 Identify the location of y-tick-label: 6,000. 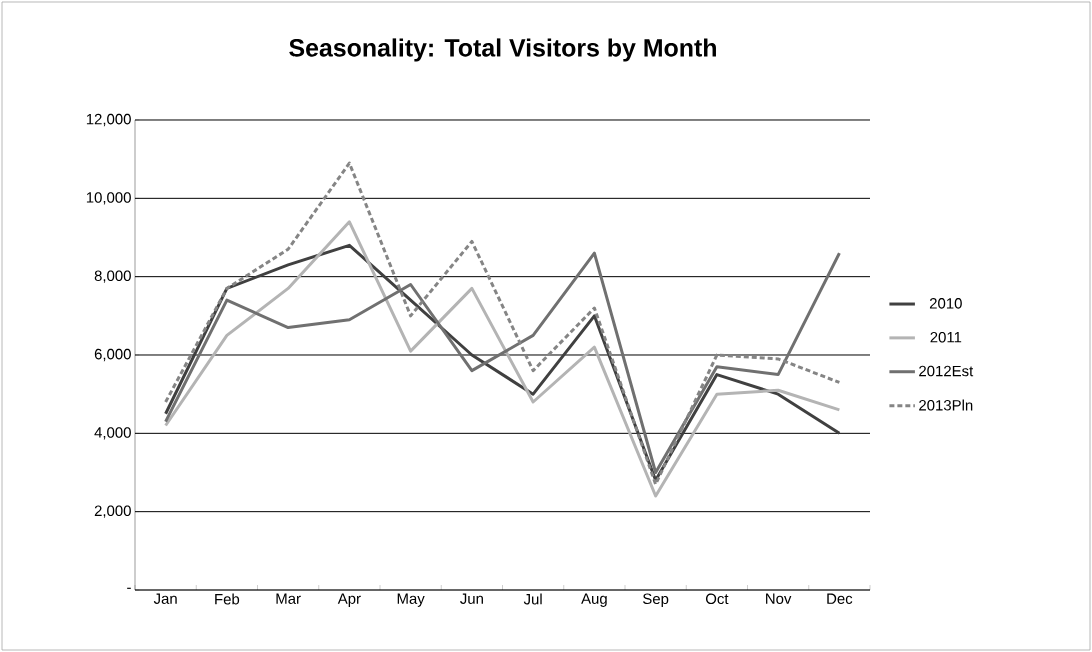
(112, 355).